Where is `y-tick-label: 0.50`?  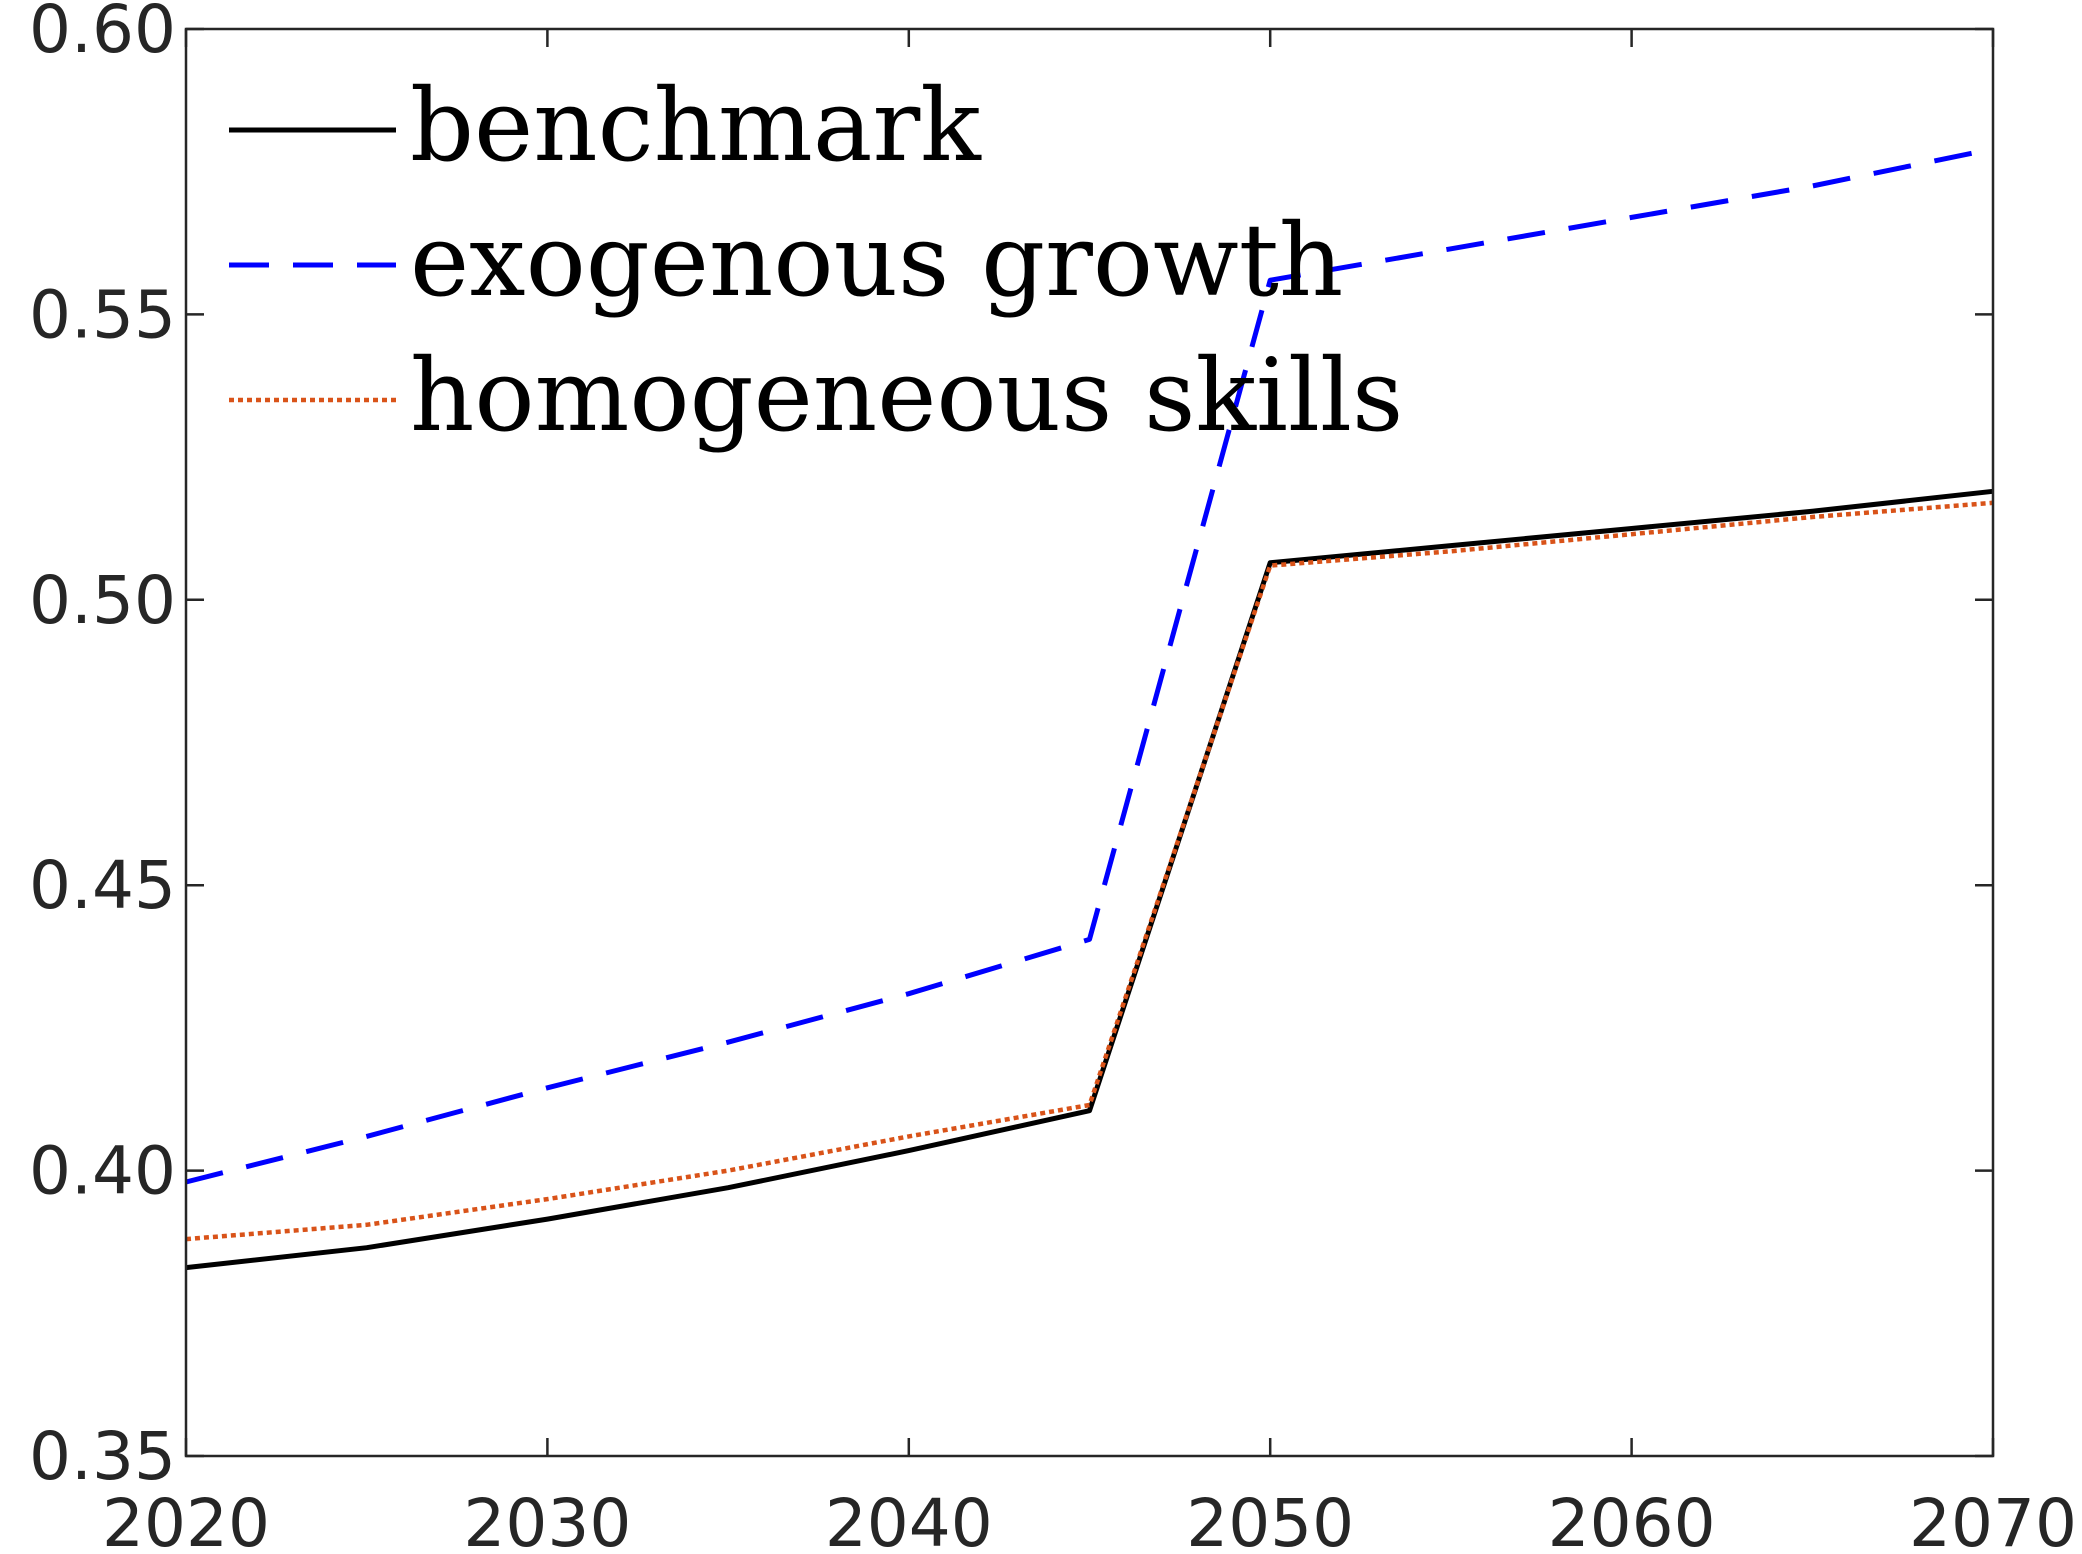
y-tick-label: 0.50 is located at coordinates (102, 600).